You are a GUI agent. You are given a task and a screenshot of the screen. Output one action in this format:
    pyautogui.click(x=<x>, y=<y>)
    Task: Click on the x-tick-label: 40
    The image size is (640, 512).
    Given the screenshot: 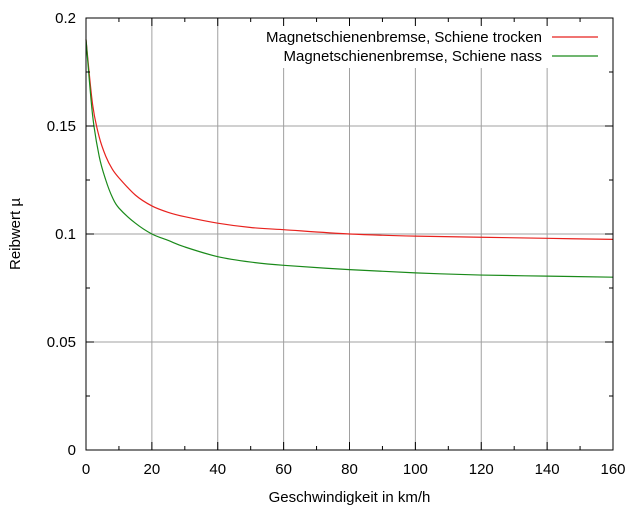 What is the action you would take?
    pyautogui.click(x=217, y=469)
    